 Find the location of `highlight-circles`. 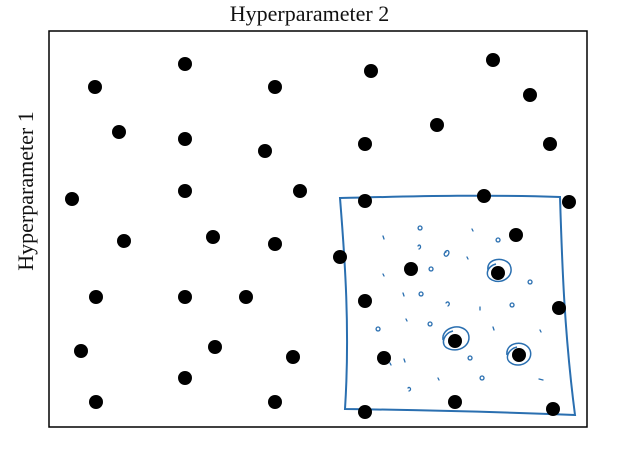

highlight-circles is located at coordinates (487, 312).